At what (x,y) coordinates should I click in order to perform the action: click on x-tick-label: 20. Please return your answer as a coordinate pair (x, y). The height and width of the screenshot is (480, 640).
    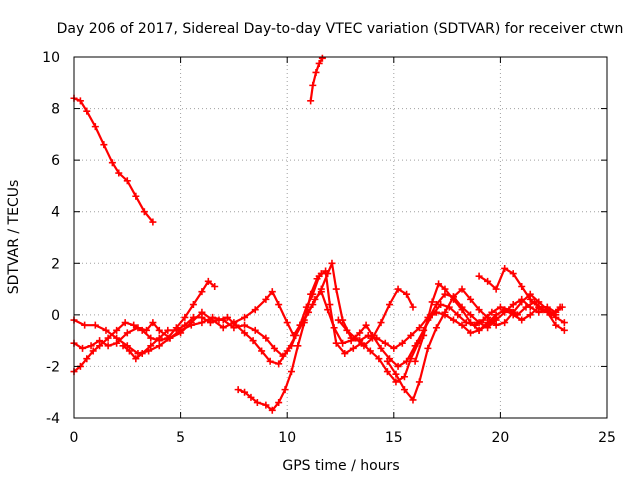
    Looking at the image, I should click on (500, 438).